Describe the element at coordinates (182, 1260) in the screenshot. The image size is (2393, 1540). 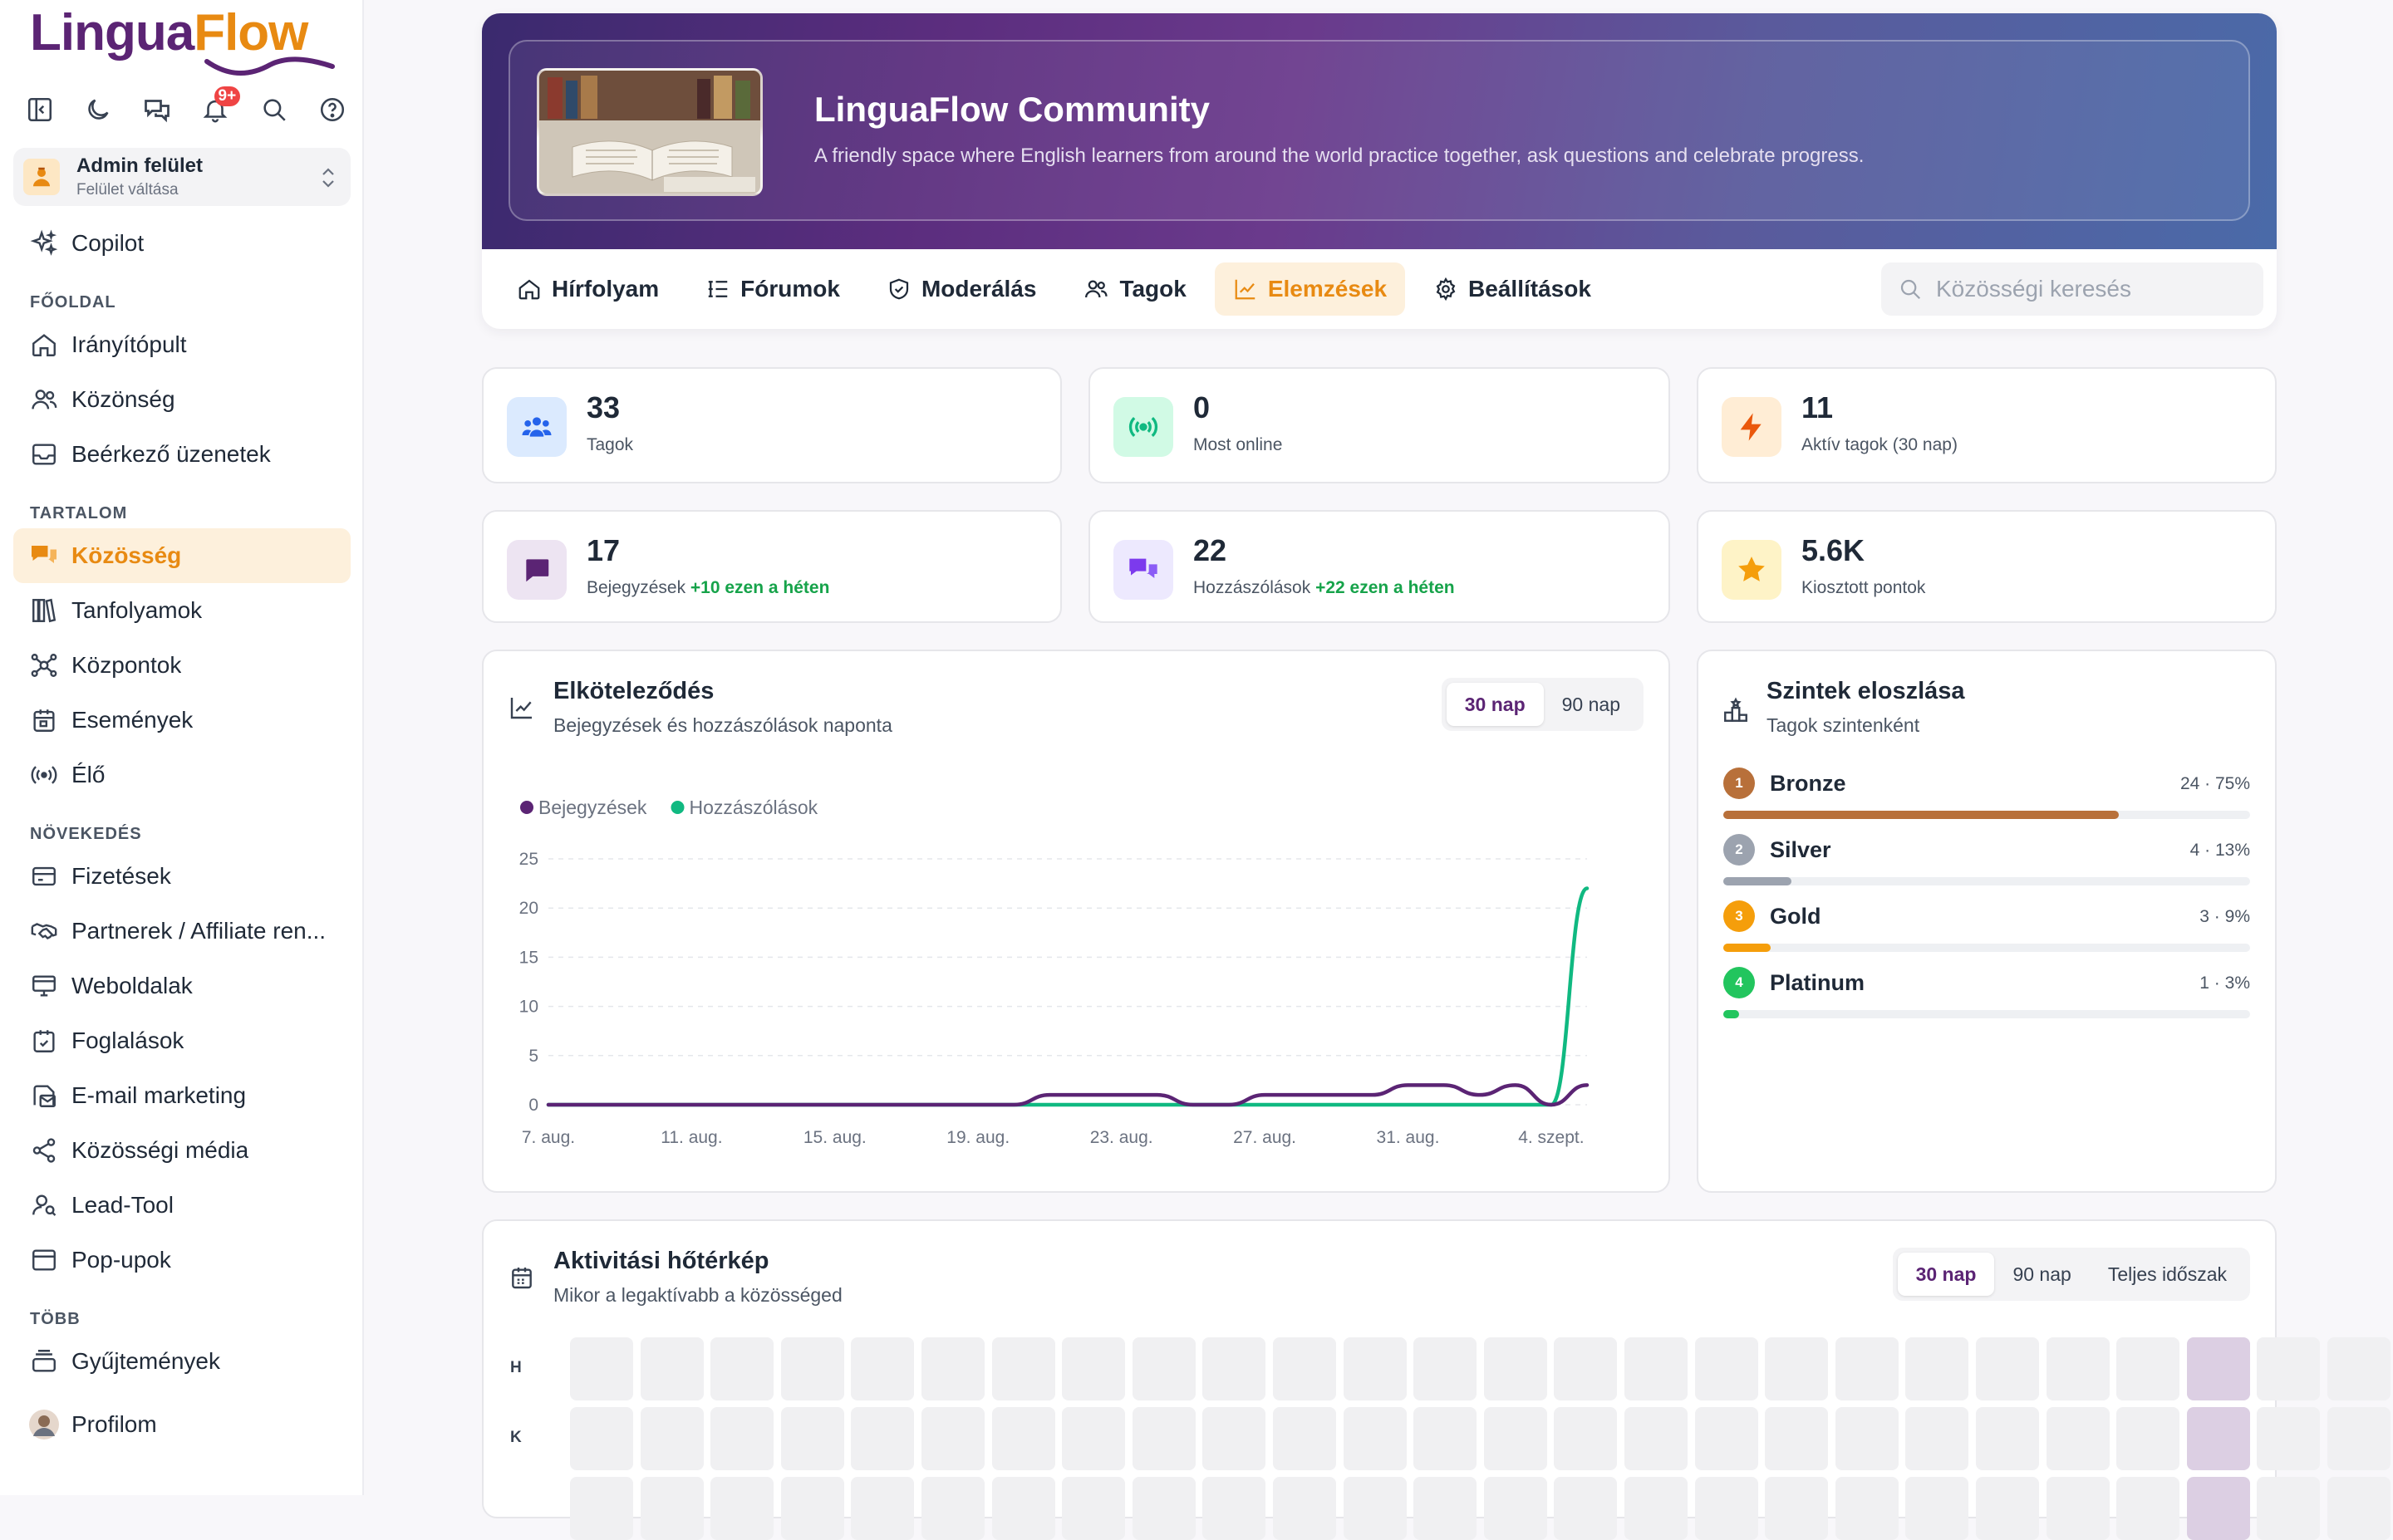
I see `sidebar-item-popups: Pop-upok` at that location.